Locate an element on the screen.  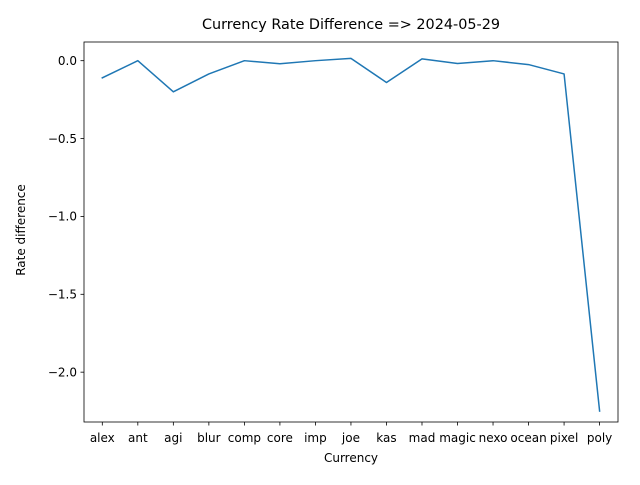
x-tick-label-nexo: nexo is located at coordinates (493, 438).